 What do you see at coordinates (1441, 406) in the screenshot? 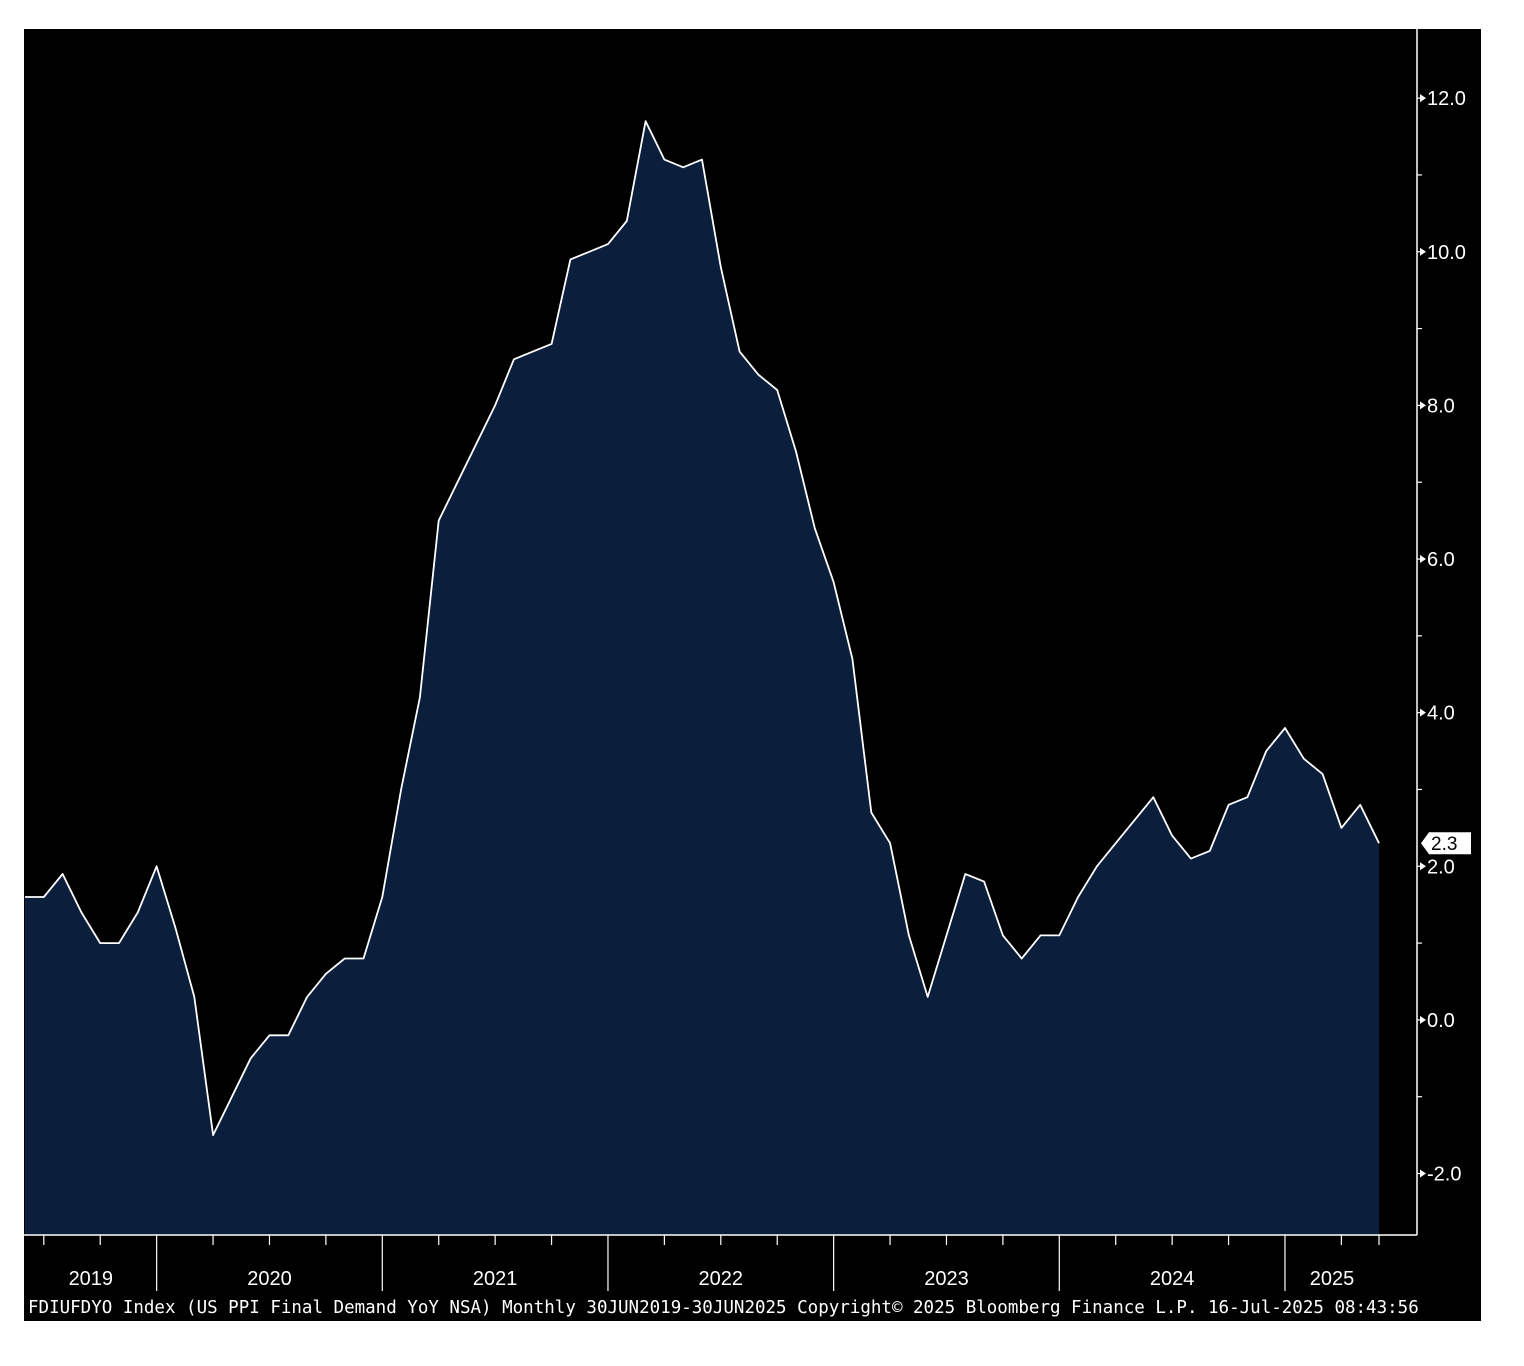
I see `y-tick-label: 8.0` at bounding box center [1441, 406].